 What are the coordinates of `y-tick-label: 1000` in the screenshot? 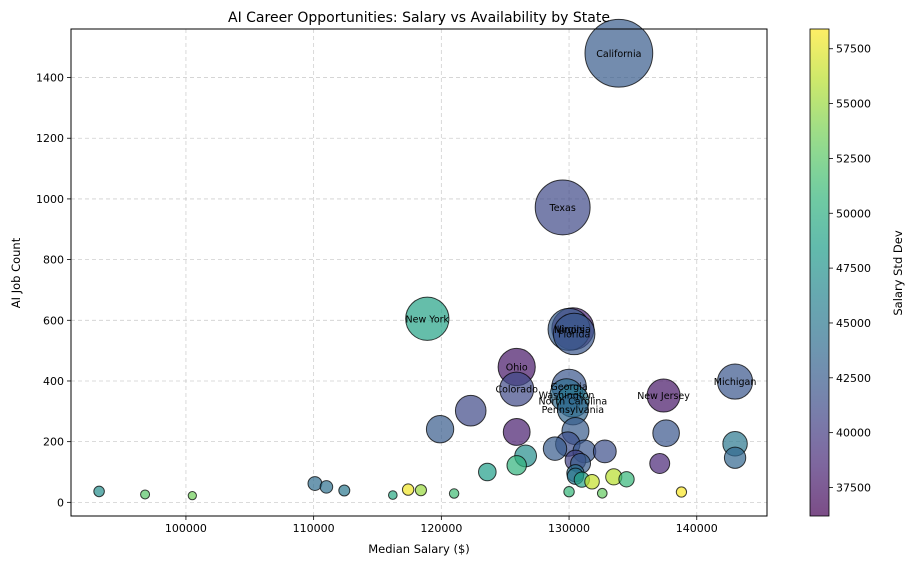 It's located at (50, 199).